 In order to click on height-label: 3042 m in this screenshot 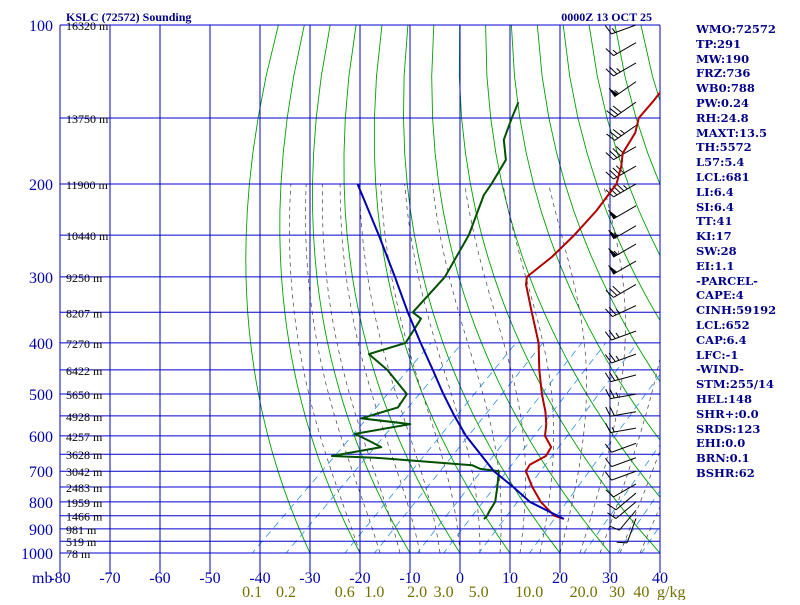, I will do `click(84, 472)`.